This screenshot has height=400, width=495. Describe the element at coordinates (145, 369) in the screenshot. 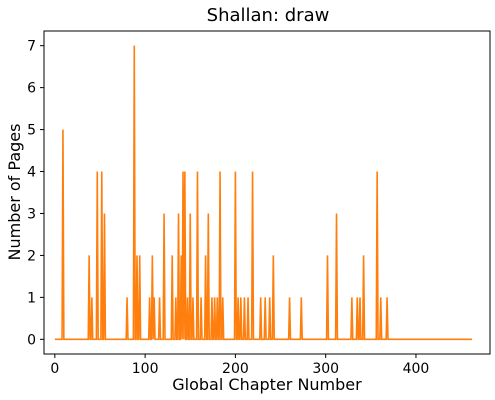

I see `x-tick-label: 100` at that location.